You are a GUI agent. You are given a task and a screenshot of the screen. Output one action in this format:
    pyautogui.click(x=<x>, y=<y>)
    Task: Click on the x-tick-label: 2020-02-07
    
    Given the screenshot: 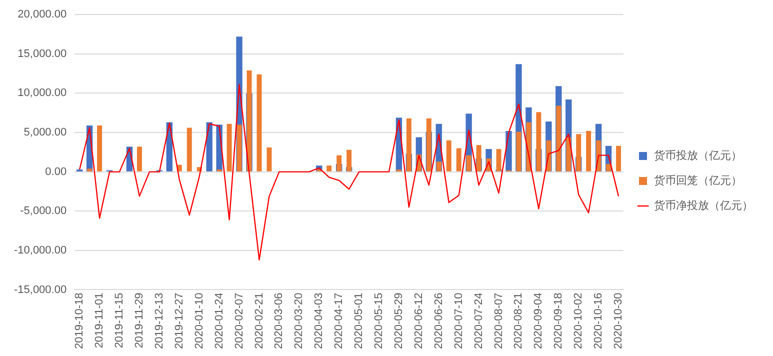 What is the action you would take?
    pyautogui.click(x=239, y=321)
    